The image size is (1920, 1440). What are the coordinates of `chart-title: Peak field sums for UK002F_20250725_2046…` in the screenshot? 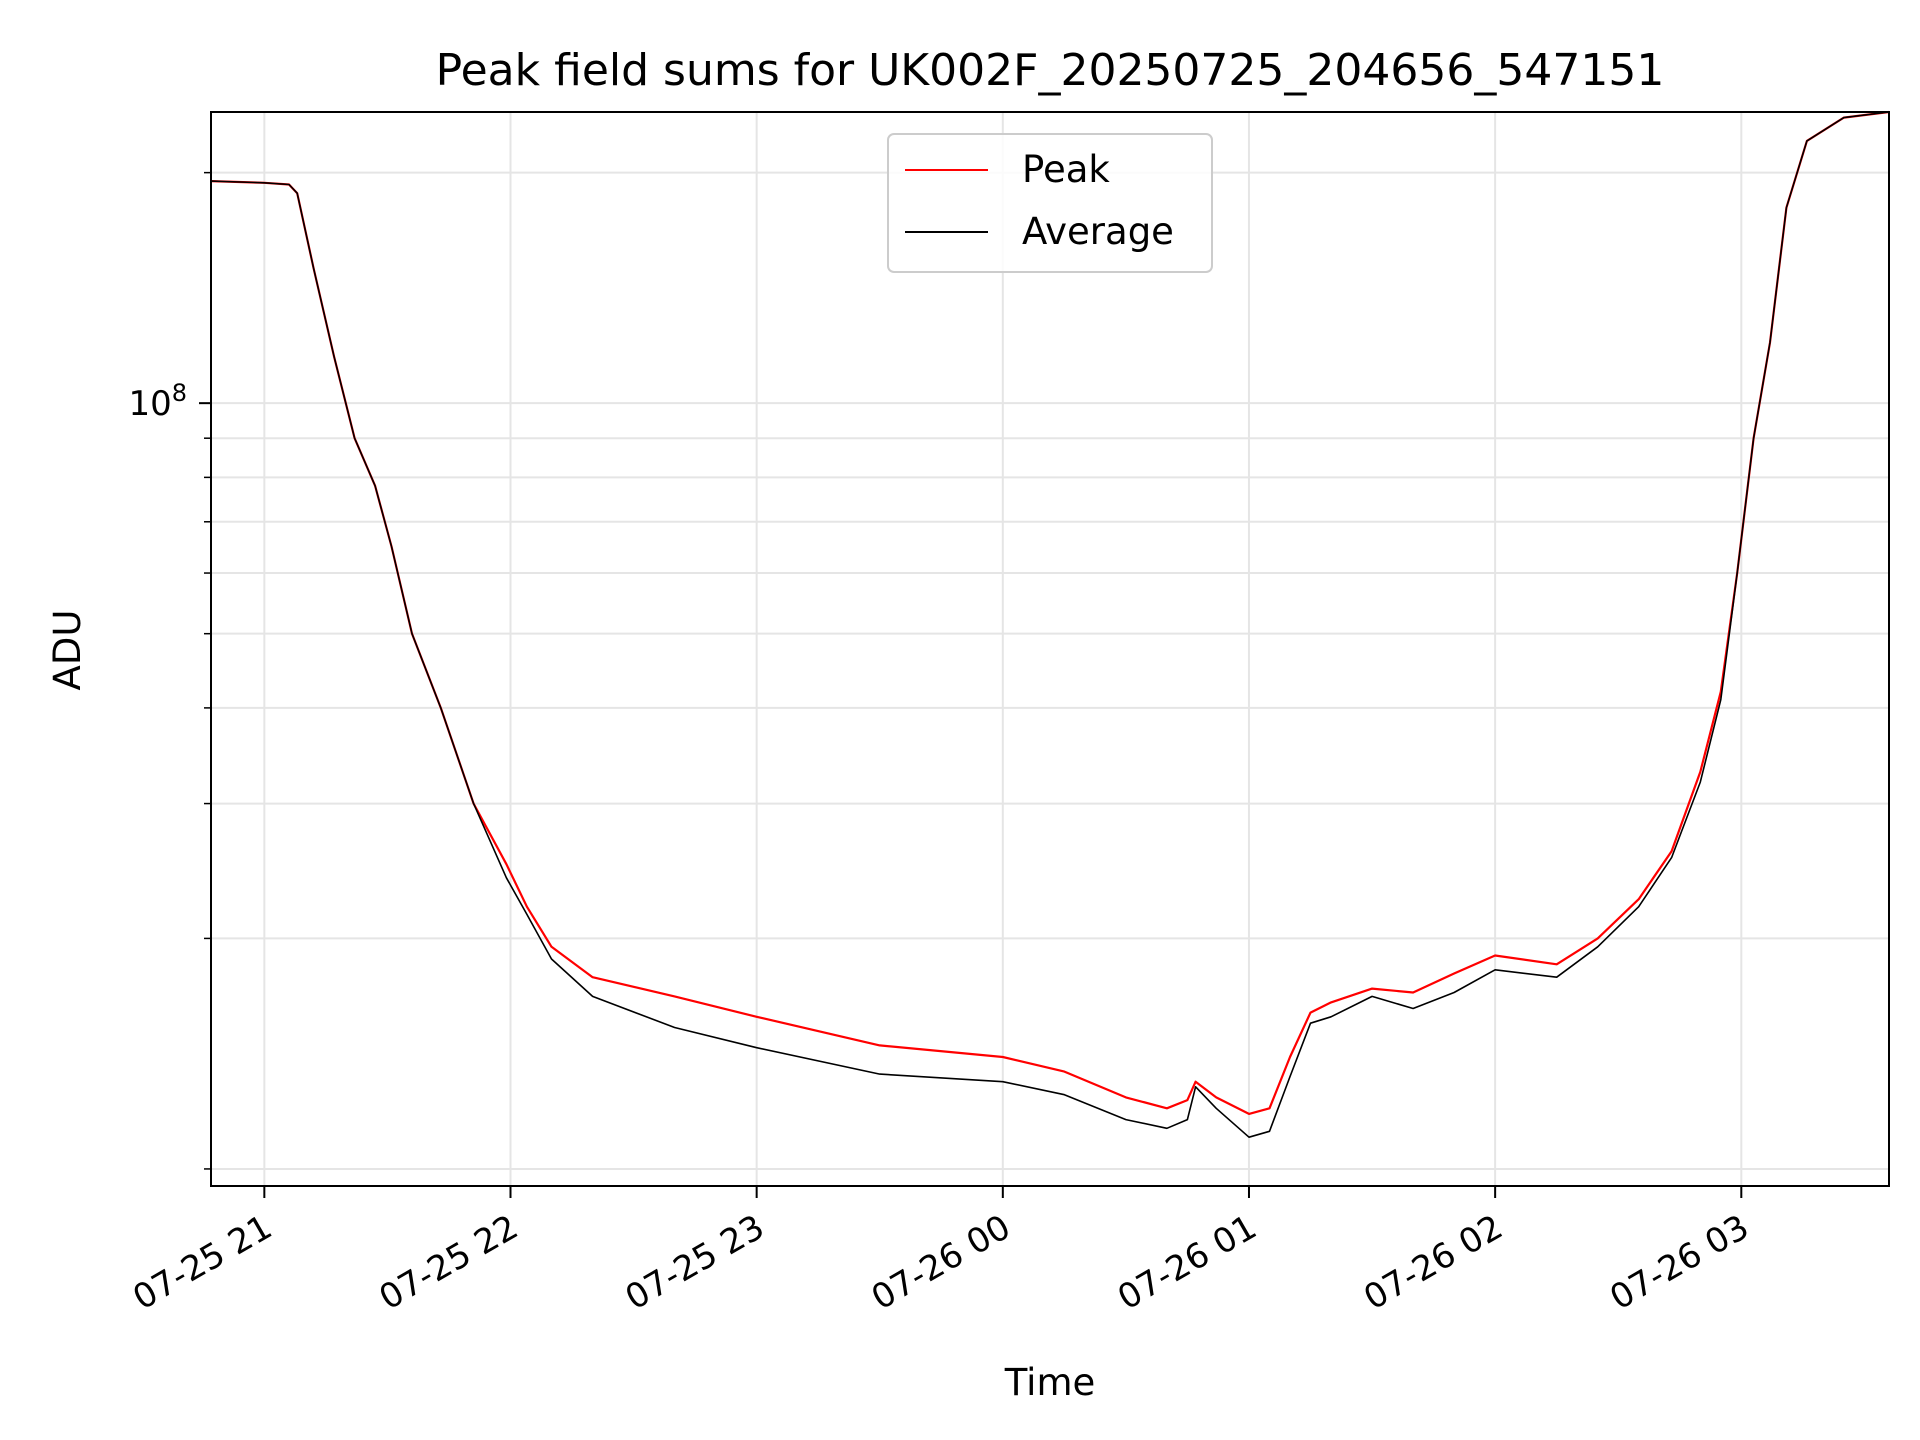 It's located at (1050, 70).